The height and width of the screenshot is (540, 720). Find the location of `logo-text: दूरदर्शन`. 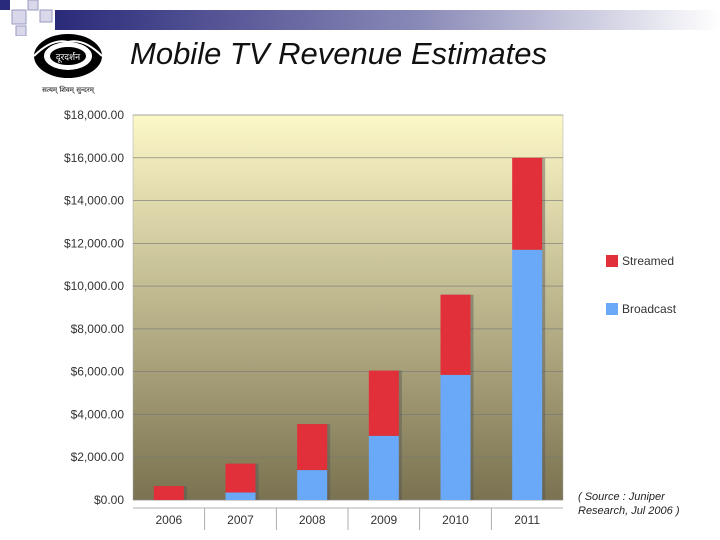

logo-text: दूरदर्शन is located at coordinates (68, 57).